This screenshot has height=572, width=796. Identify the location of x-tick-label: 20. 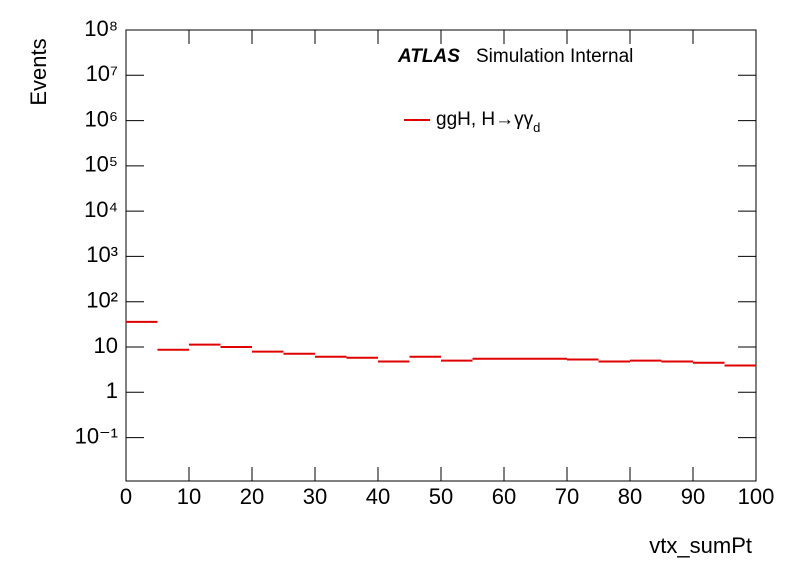
(252, 496).